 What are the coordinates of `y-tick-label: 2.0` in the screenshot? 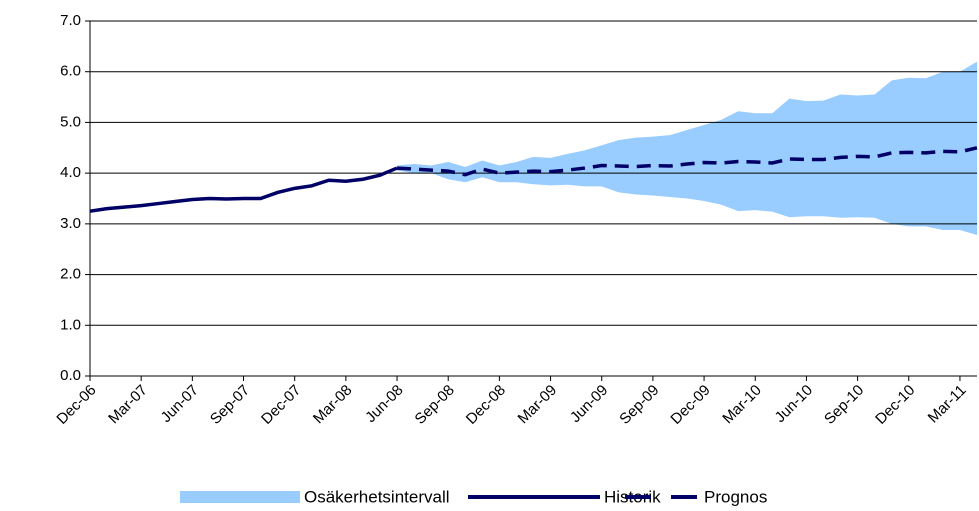 It's located at (70, 274).